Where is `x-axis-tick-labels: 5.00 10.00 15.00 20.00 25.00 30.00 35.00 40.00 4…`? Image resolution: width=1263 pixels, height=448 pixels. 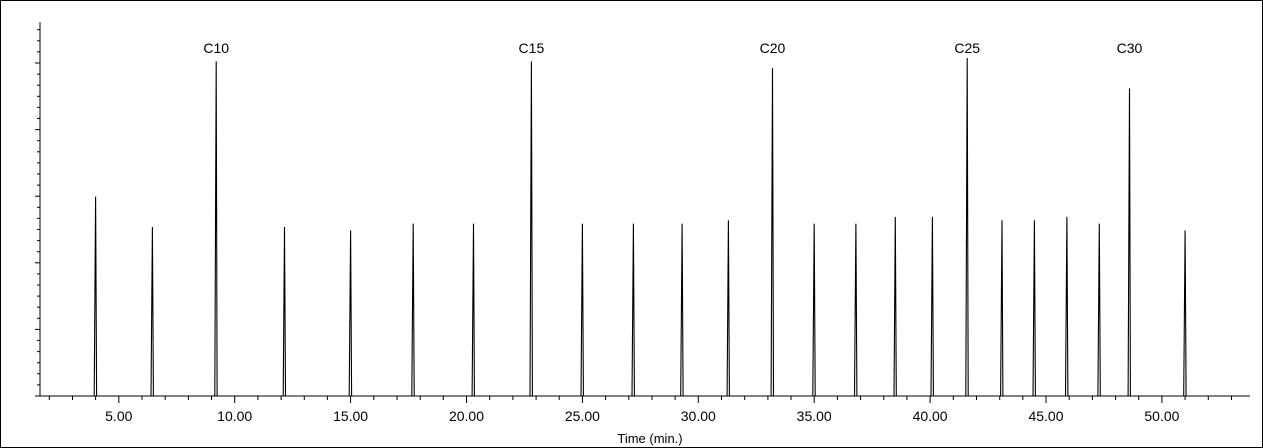
x-axis-tick-labels: 5.00 10.00 15.00 20.00 25.00 30.00 35.00 40.00 4… is located at coordinates (642, 416).